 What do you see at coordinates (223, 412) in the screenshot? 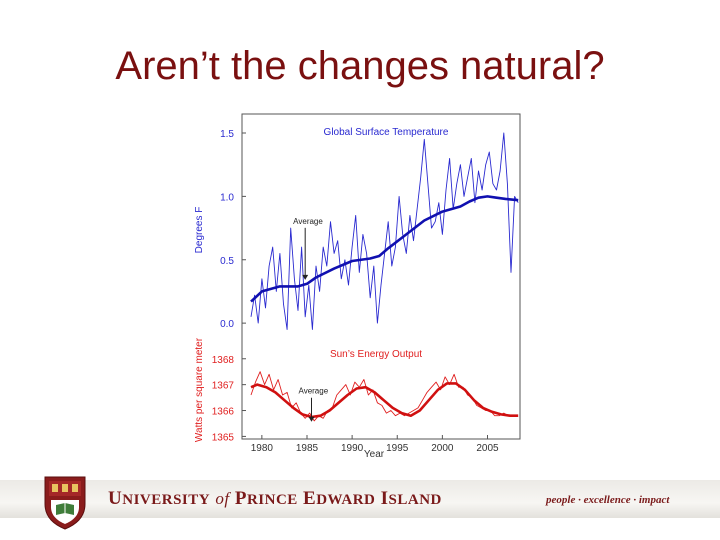
I see `sun-y-tick-label: 1366` at bounding box center [223, 412].